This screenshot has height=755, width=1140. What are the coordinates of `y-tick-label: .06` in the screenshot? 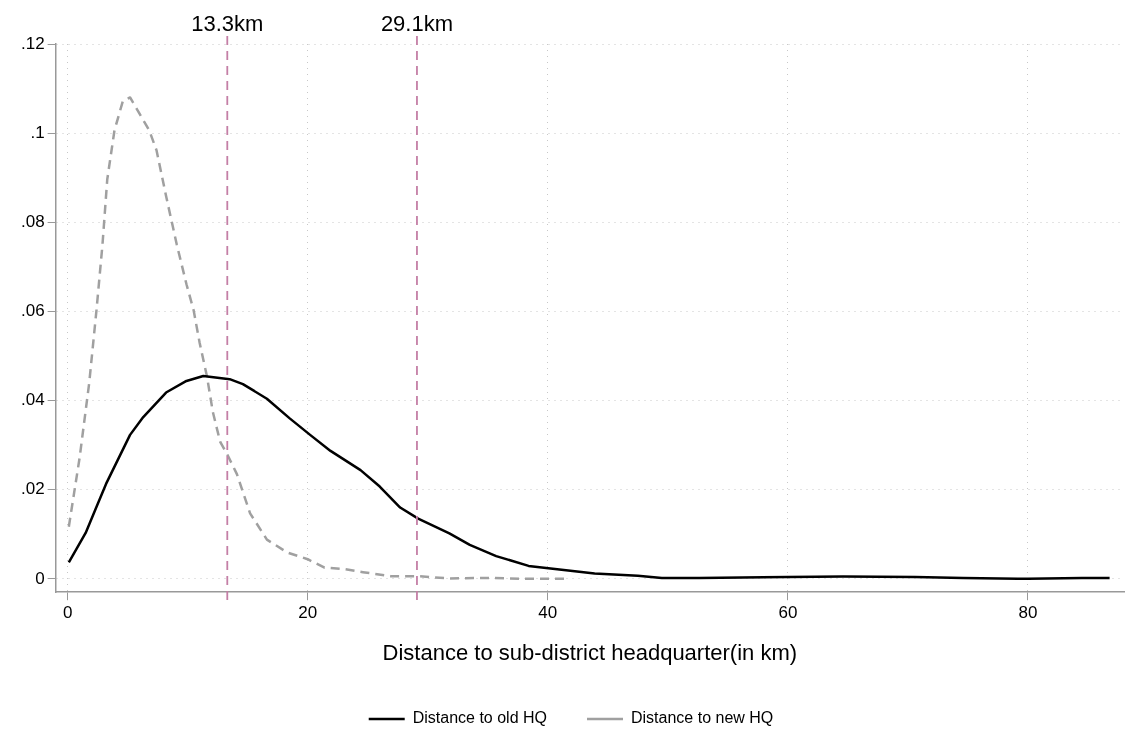 It's located at (32, 311).